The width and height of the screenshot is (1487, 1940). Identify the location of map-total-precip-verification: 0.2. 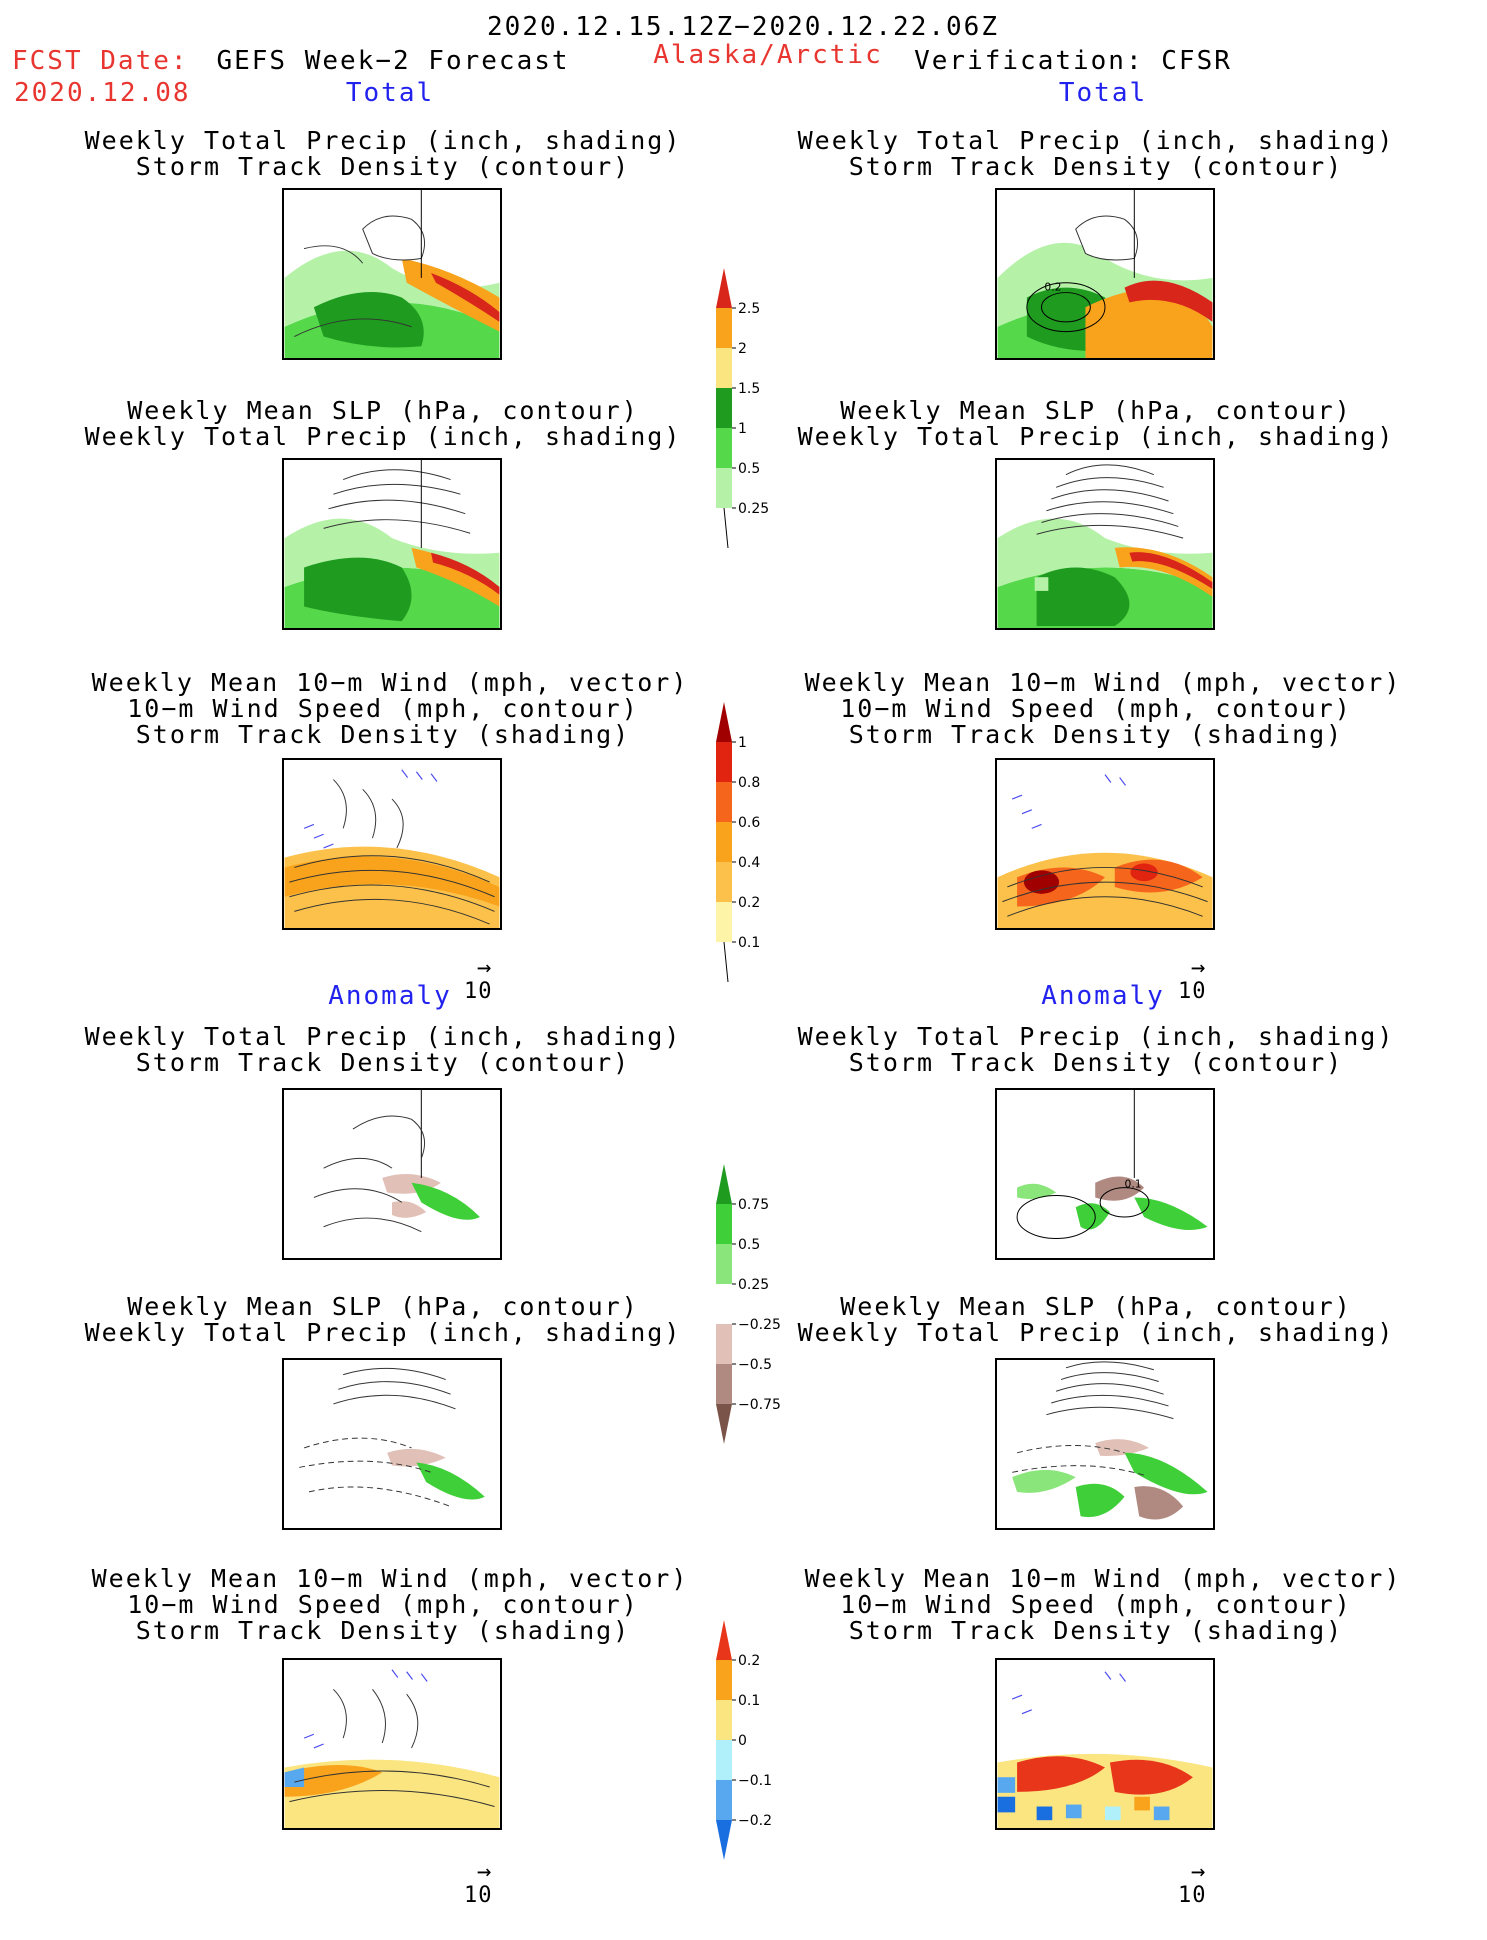
(1105, 274).